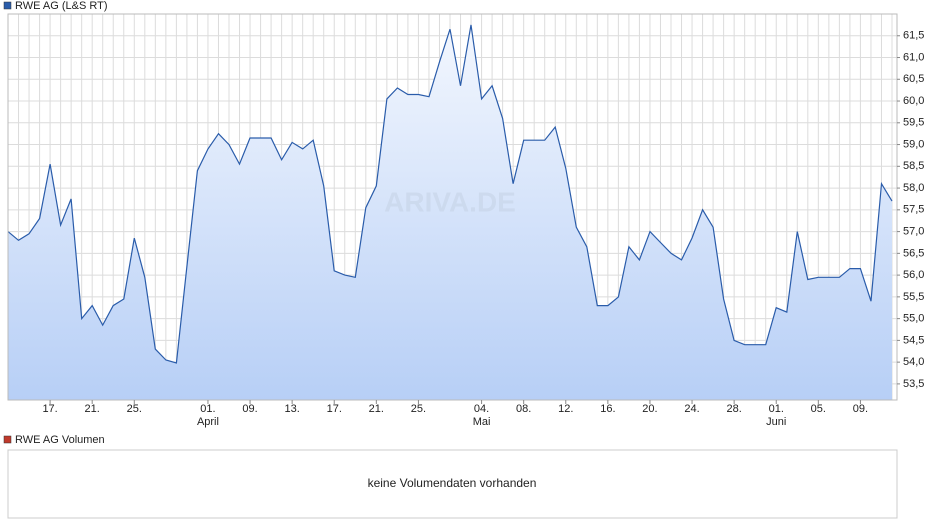 The width and height of the screenshot is (940, 531). I want to click on y-tick-label: 56,5, so click(913, 253).